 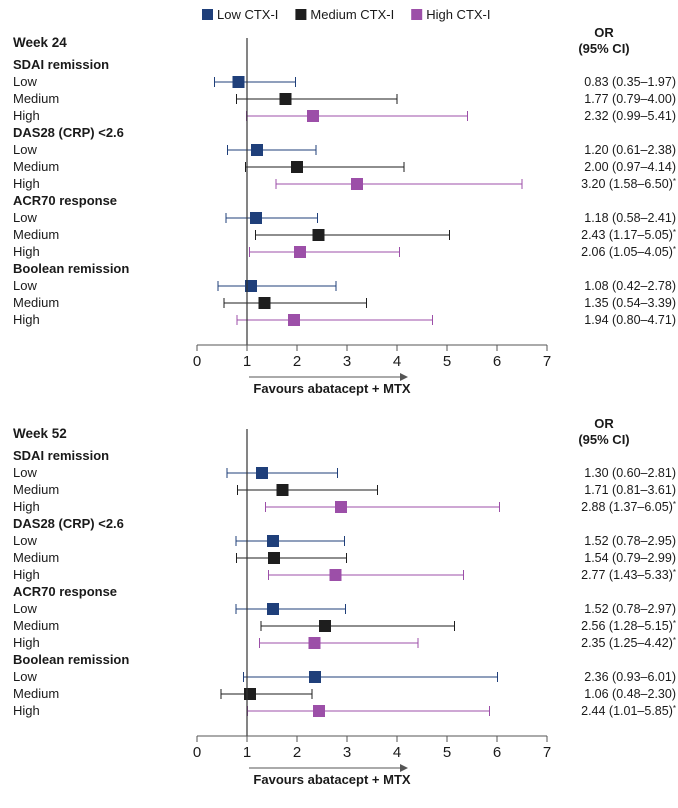 I want to click on or-value: 2.00 (0.97–4.14), so click(x=630, y=167).